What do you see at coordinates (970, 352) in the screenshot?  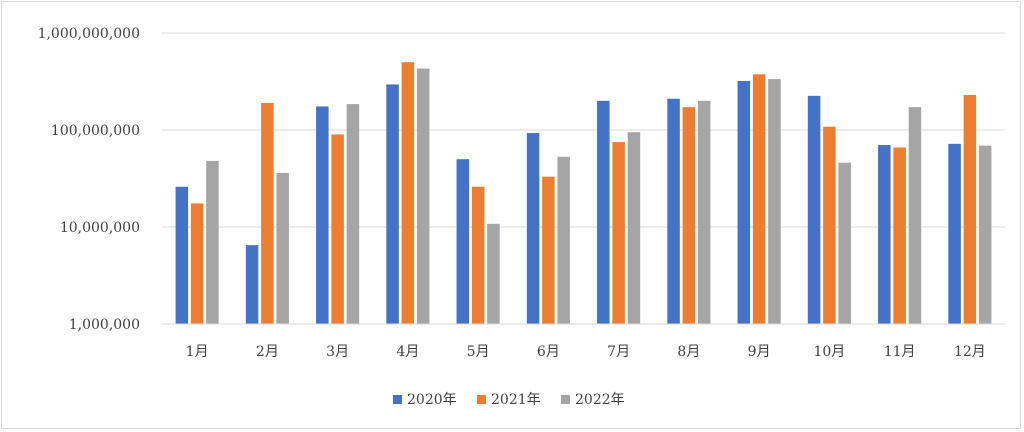 I see `x-tick-label: 12月` at bounding box center [970, 352].